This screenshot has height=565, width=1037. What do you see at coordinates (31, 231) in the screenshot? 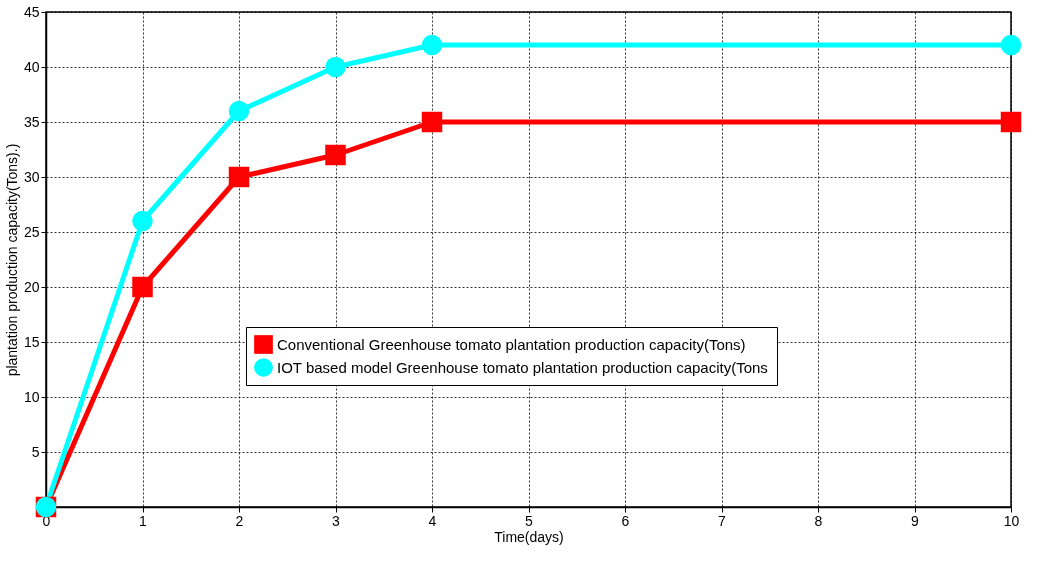
I see `y-tick-label: 25` at bounding box center [31, 231].